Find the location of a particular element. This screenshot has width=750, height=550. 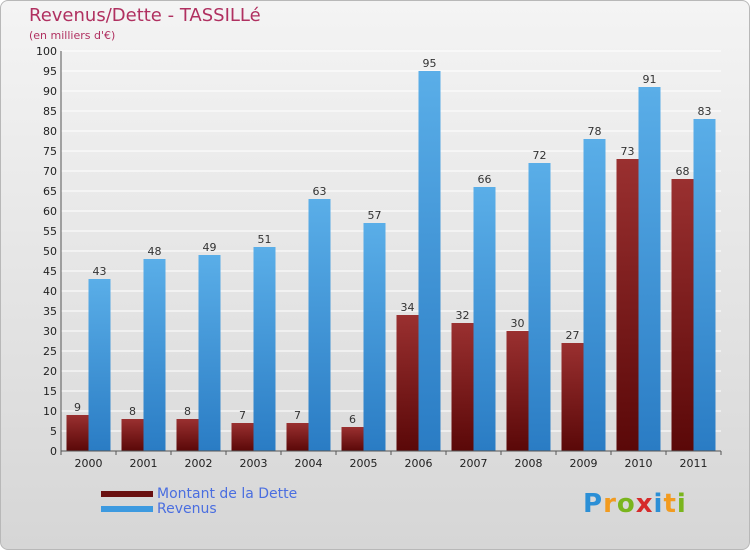

logo-letter: r is located at coordinates (610, 504).